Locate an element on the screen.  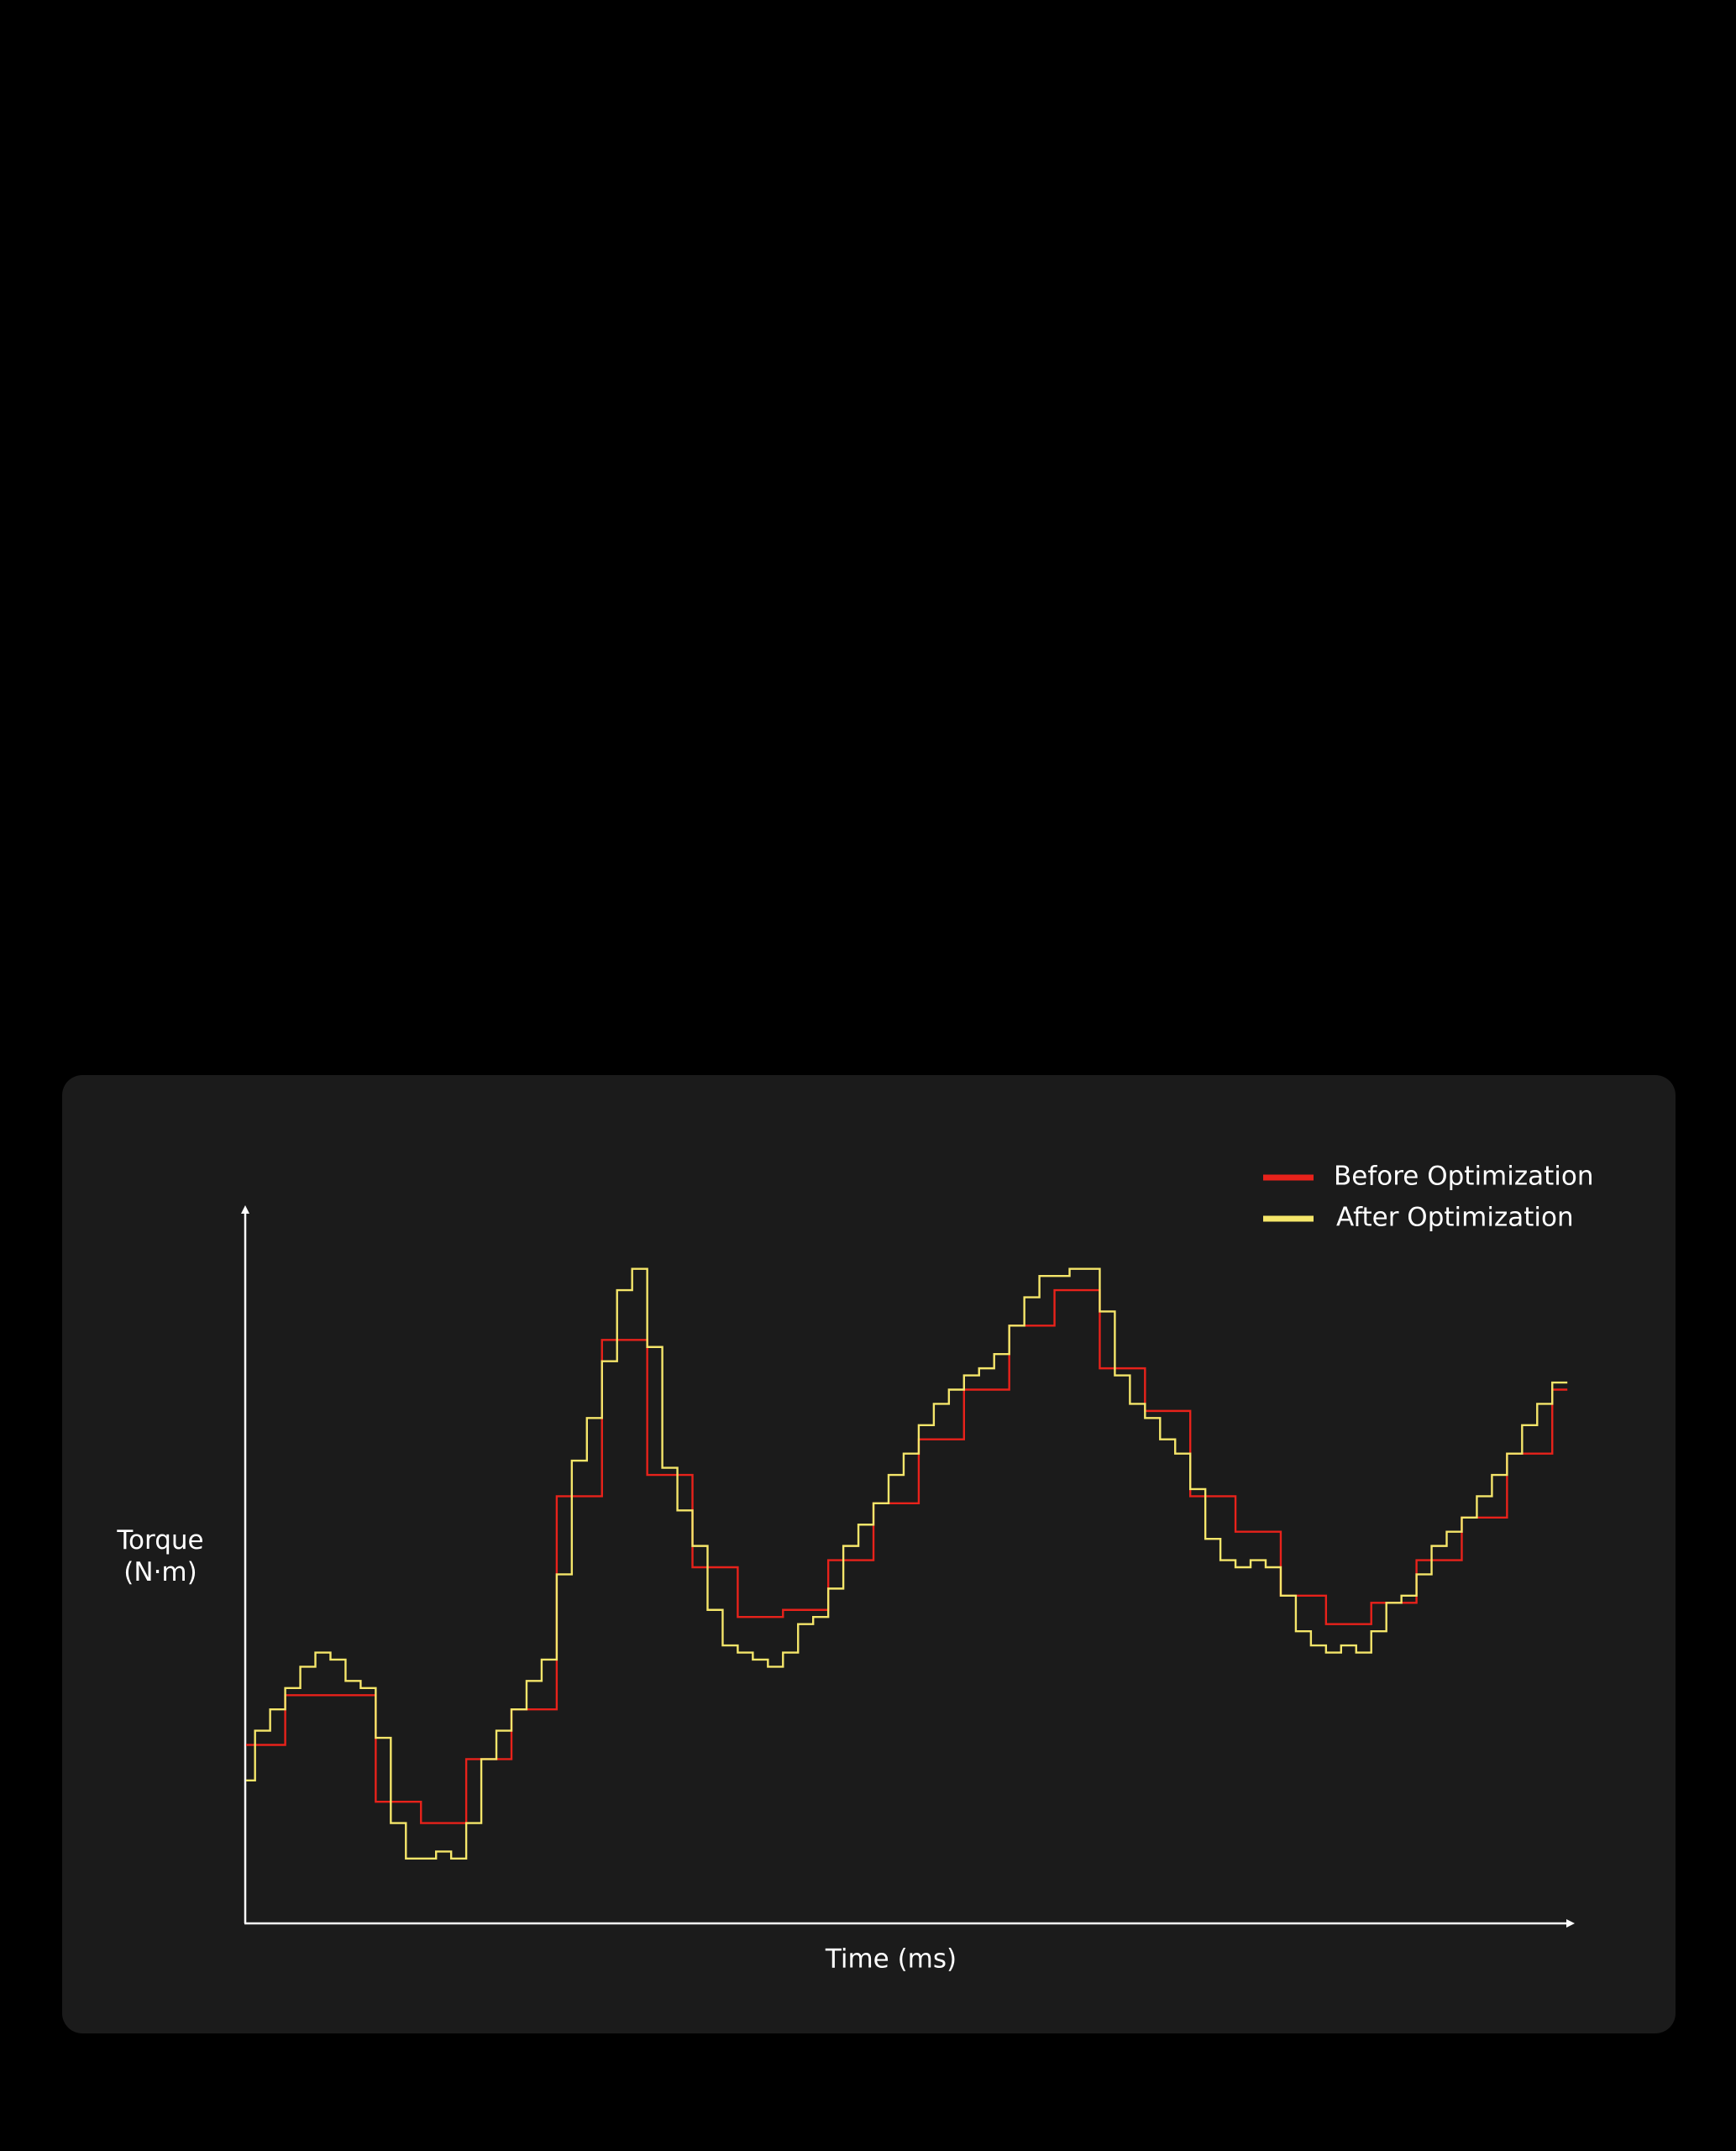
y-axis-label: Torque (N·m) is located at coordinates (160, 1556).